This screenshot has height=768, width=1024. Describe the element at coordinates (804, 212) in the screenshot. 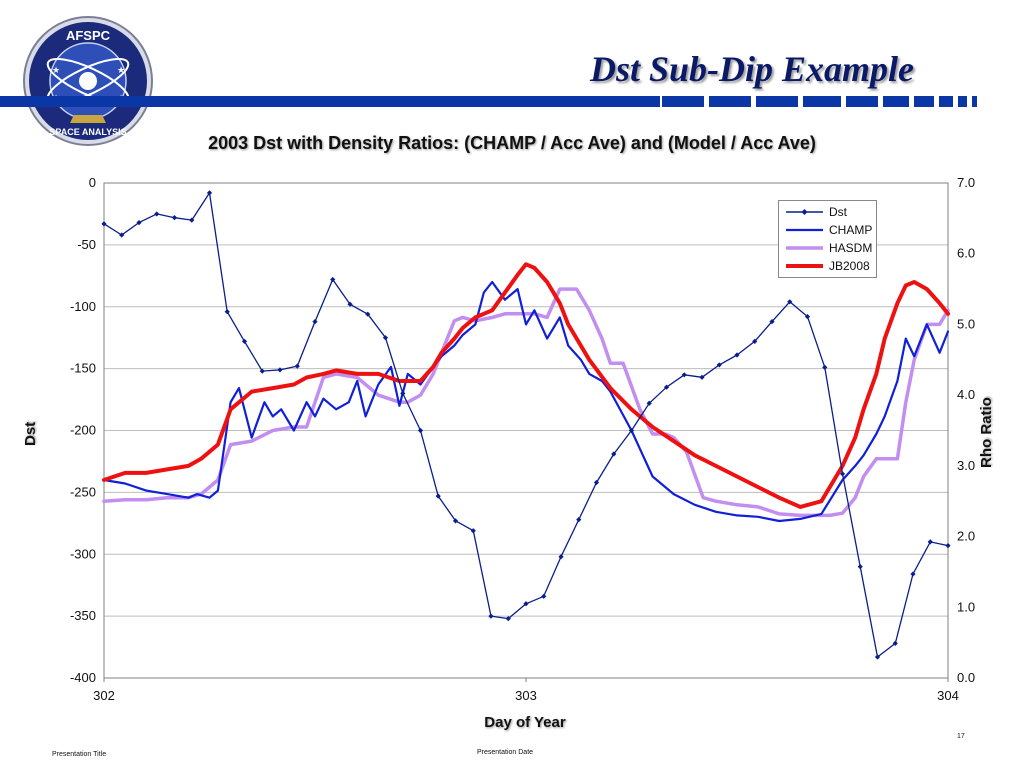

I see `legend-swatch-dst` at that location.